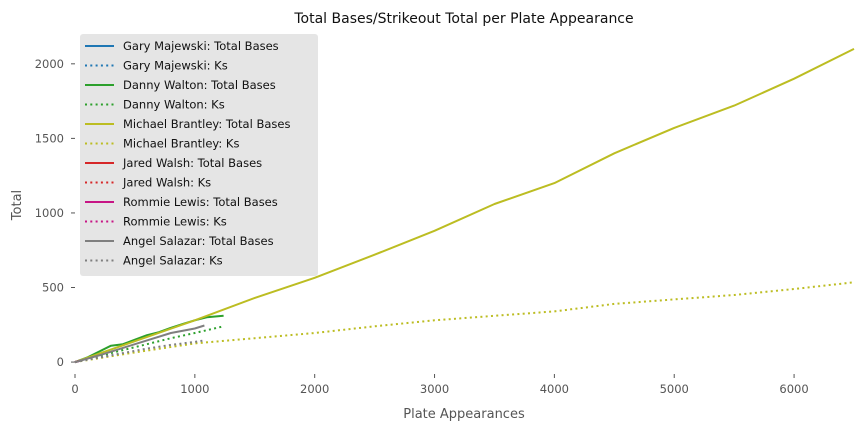 This screenshot has height=432, width=864. I want to click on x-axis: 0 1000 2000 3000 4000 5000 6000, so click(440, 385).